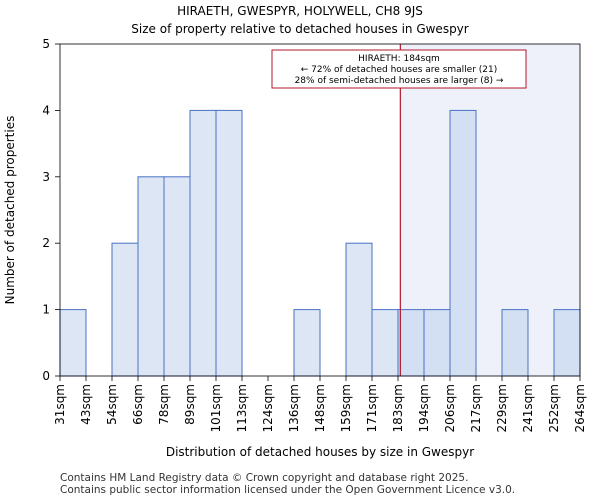  Describe the element at coordinates (112, 404) in the screenshot. I see `x-tick-label: 54sqm` at that location.